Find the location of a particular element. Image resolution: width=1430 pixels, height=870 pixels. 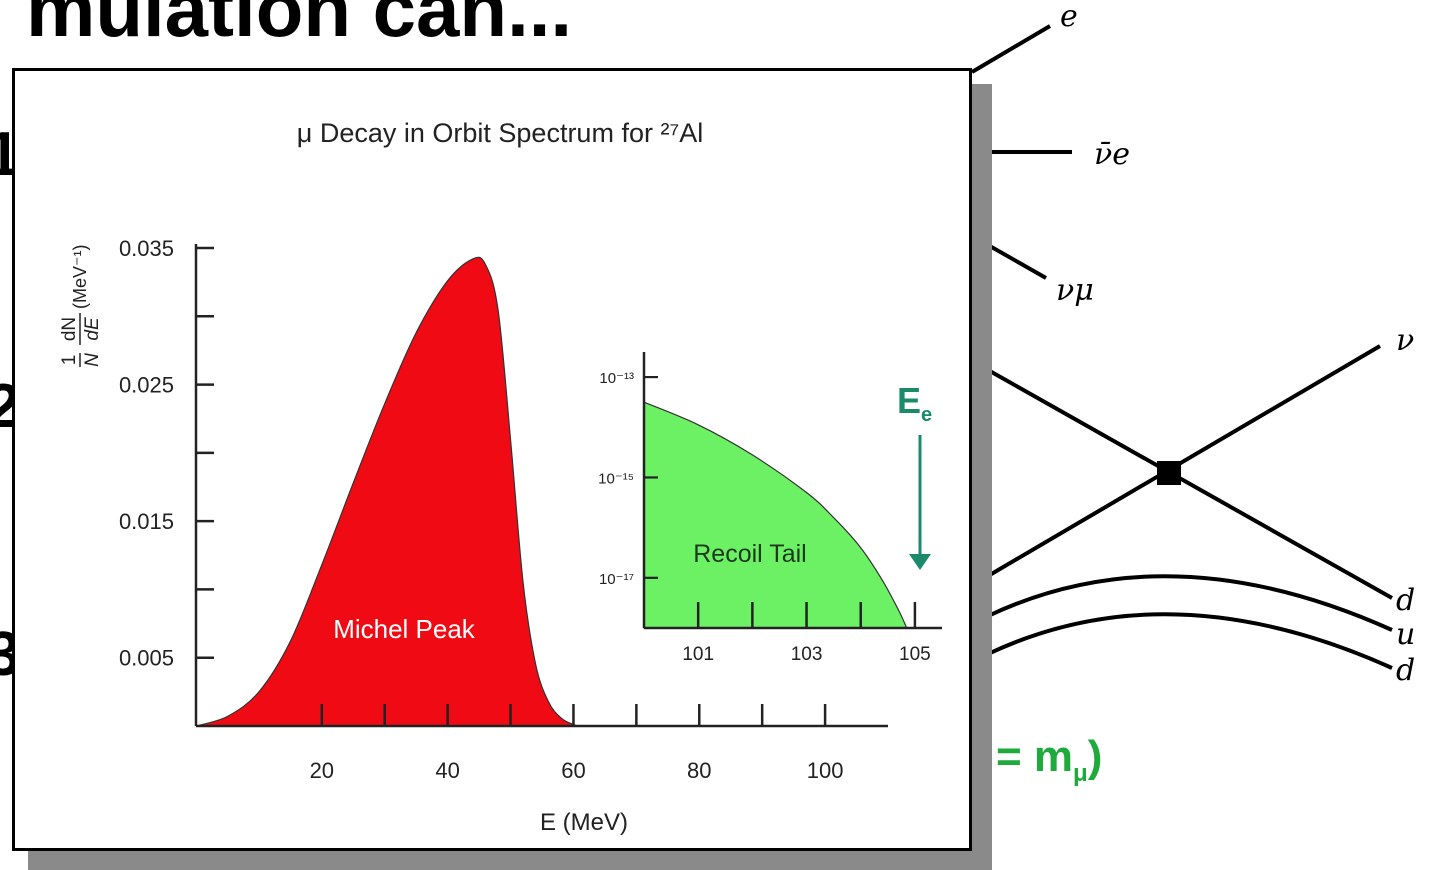

y-tick-label: 0.005 is located at coordinates (146, 658).